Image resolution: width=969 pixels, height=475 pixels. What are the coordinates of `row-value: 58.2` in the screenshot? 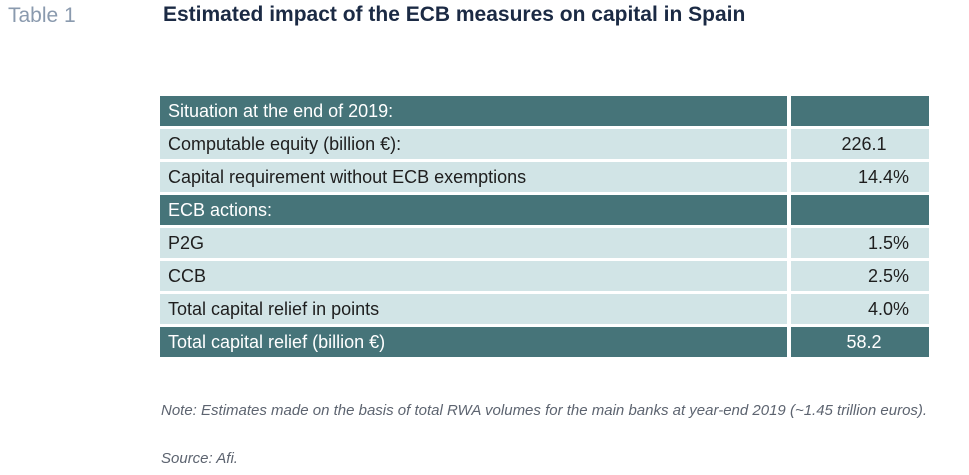 It's located at (860, 342).